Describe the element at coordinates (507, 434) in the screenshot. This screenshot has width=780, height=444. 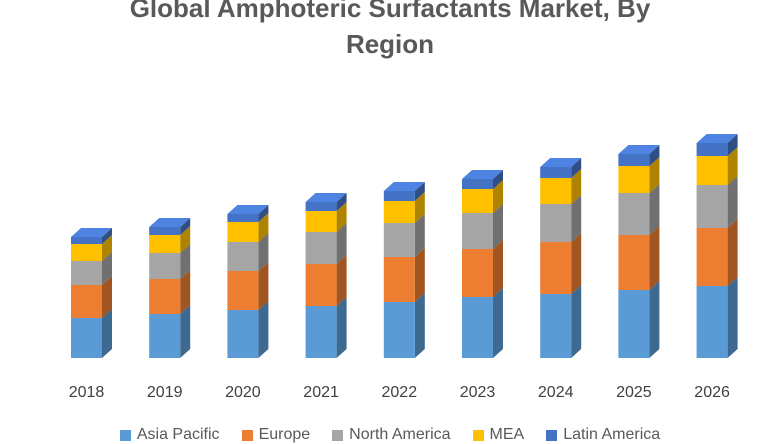
I see `legend-label-mea: MEA` at that location.